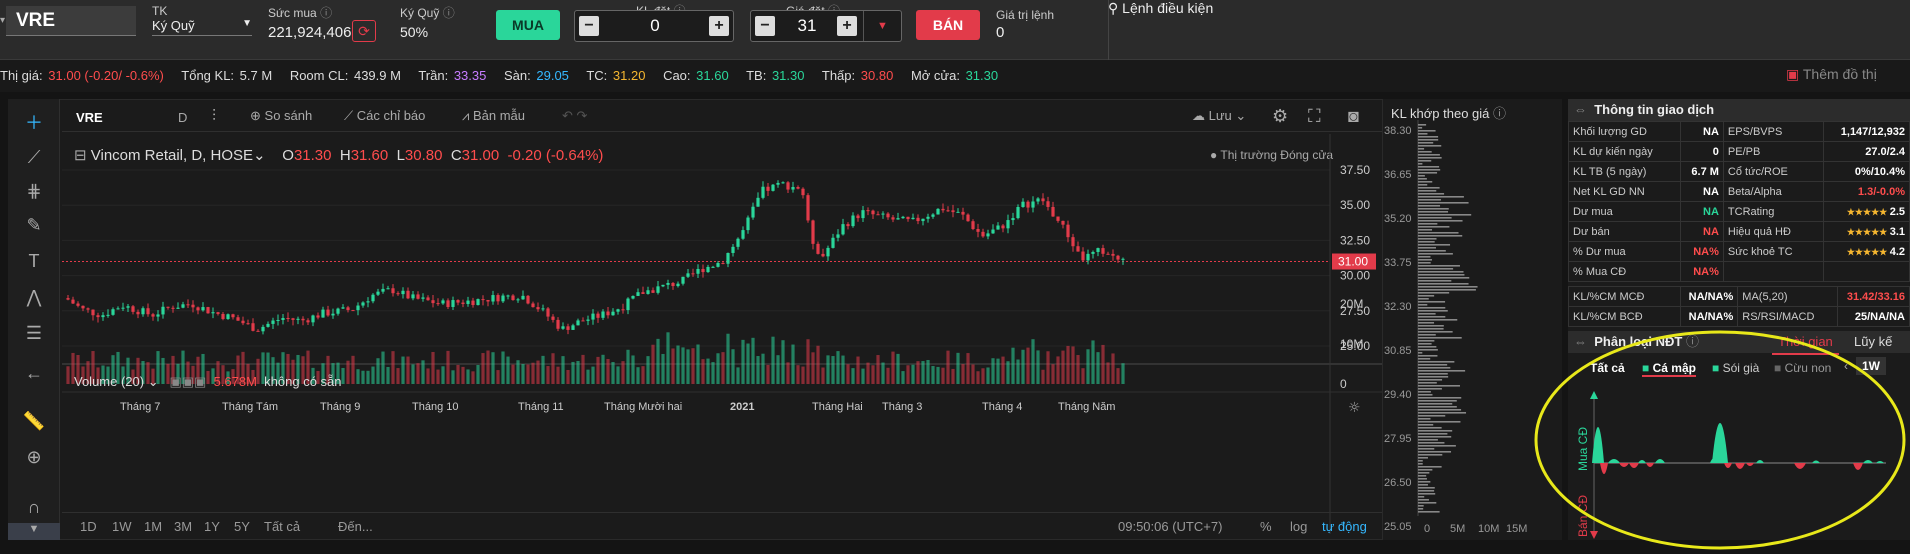  I want to click on filter-all: Tất cả, so click(1607, 368).